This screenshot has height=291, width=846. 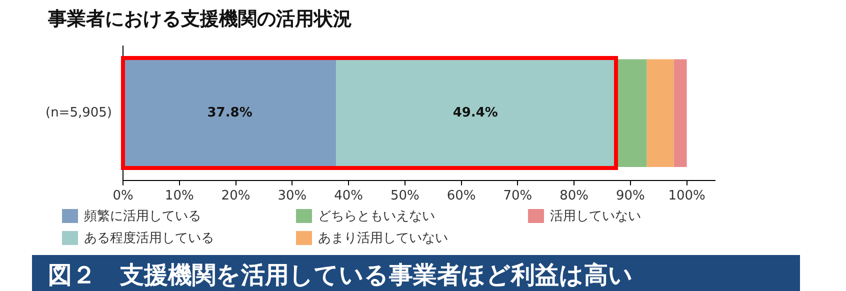 I want to click on x-tick-label: 60%, so click(x=461, y=196).